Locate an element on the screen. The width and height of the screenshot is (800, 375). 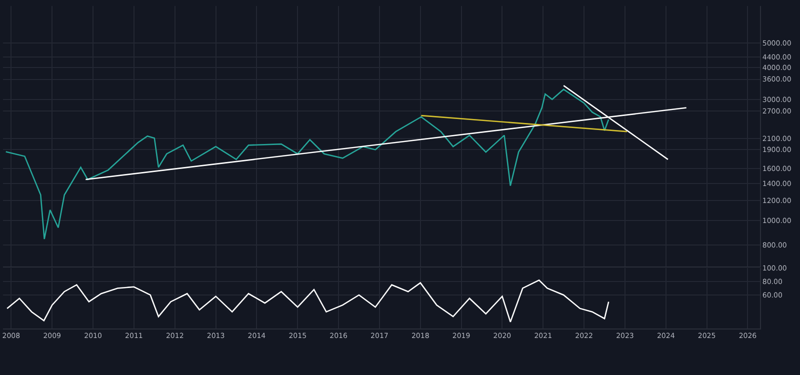
line-series is located at coordinates (308, 301).